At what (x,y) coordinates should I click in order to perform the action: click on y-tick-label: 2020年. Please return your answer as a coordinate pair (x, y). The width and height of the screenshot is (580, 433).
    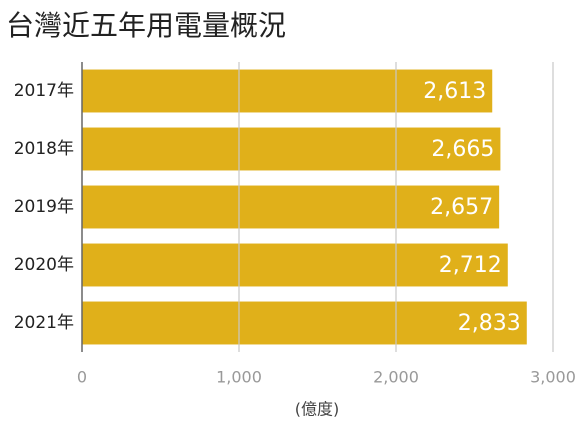
    Looking at the image, I should click on (44, 265).